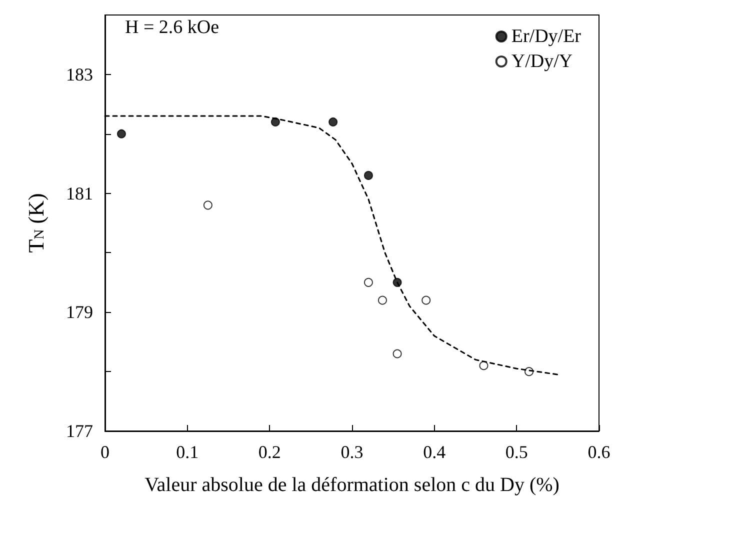  Describe the element at coordinates (79, 312) in the screenshot. I see `y-tick-label: 179` at that location.